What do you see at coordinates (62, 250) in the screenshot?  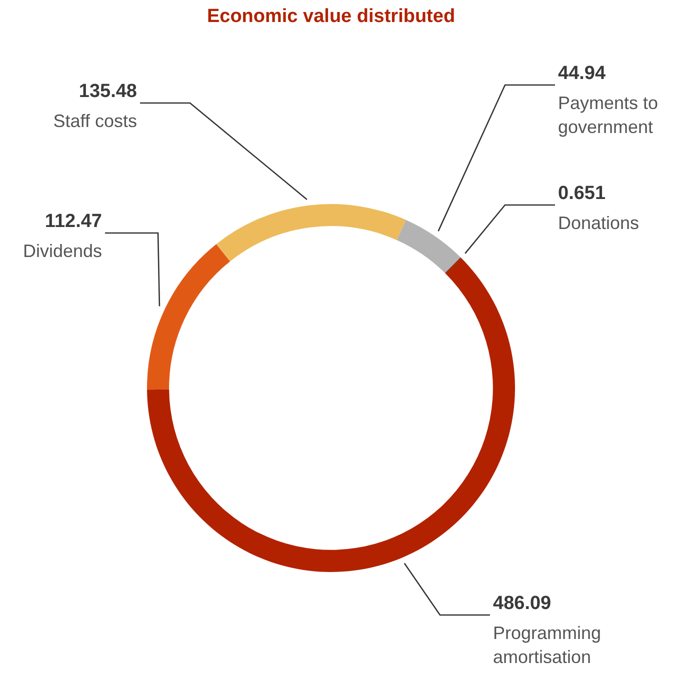 I see `slice-label: Dividends` at bounding box center [62, 250].